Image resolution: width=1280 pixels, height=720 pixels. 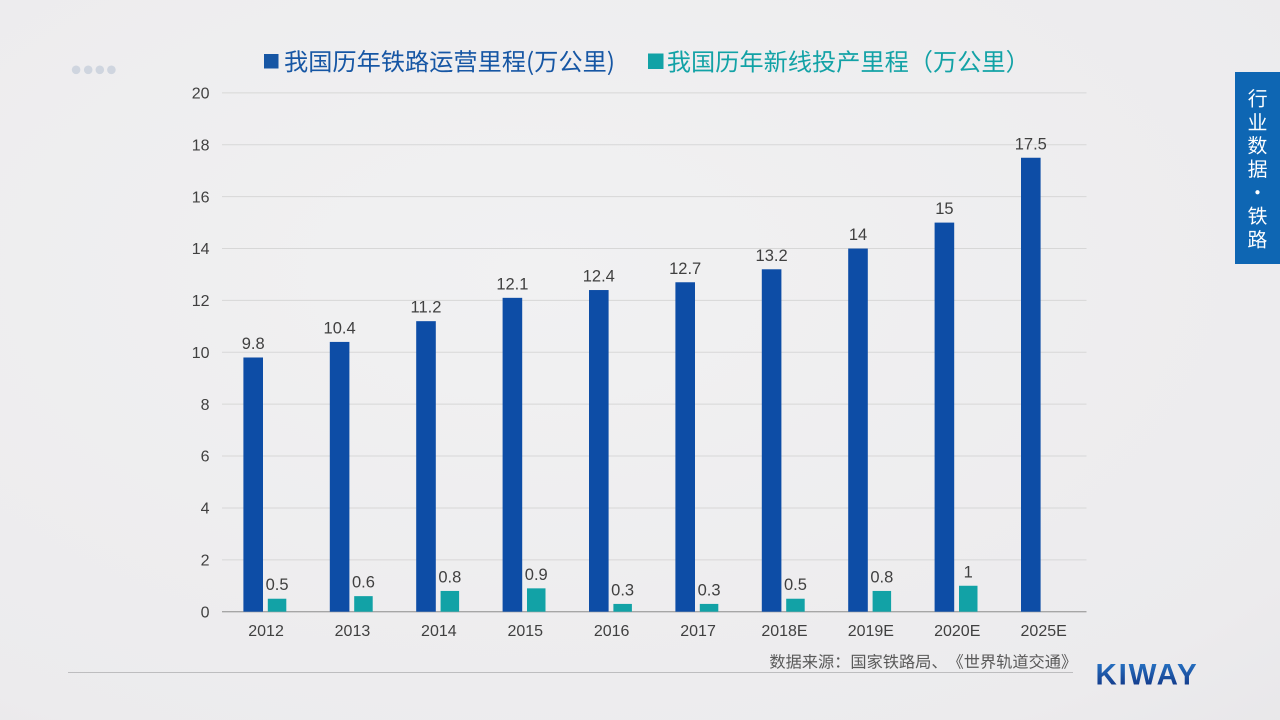 I want to click on svg-text: 12, so click(x=201, y=301).